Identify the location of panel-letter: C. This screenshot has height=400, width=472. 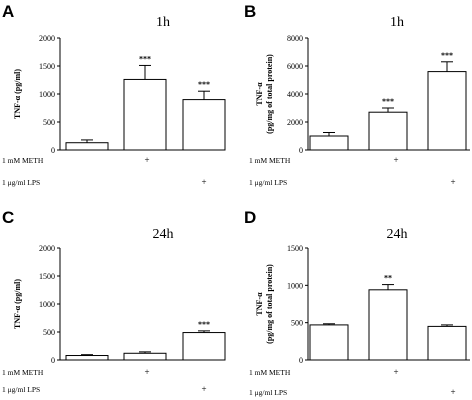
(8, 217).